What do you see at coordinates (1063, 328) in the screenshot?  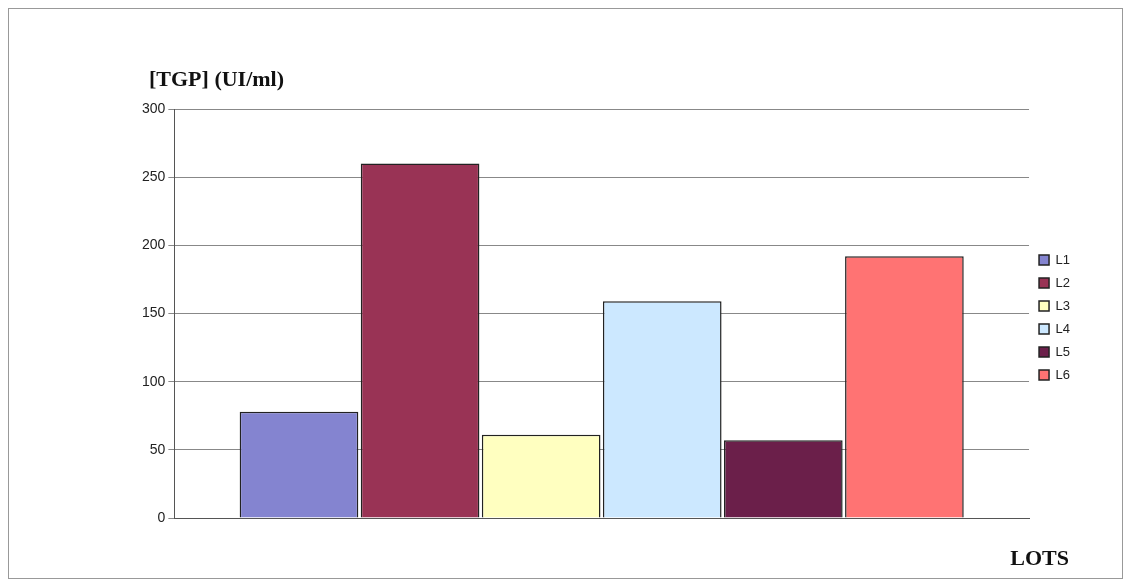 I see `legend-label: L4` at bounding box center [1063, 328].